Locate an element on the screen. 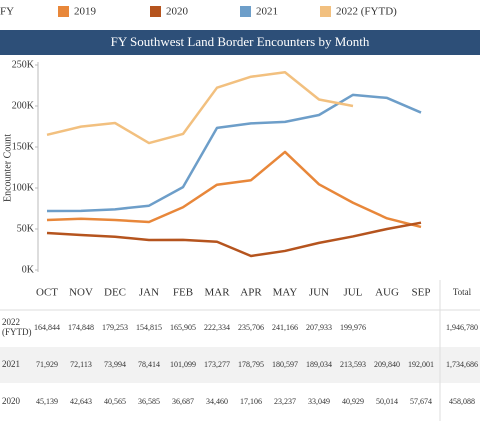  table-cell: 71,929 is located at coordinates (47, 364).